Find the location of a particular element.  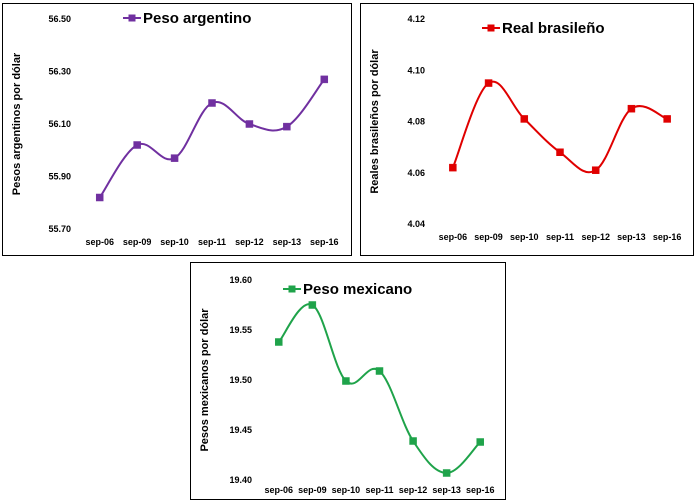

y-tick-label: 4.04 is located at coordinates (416, 224).